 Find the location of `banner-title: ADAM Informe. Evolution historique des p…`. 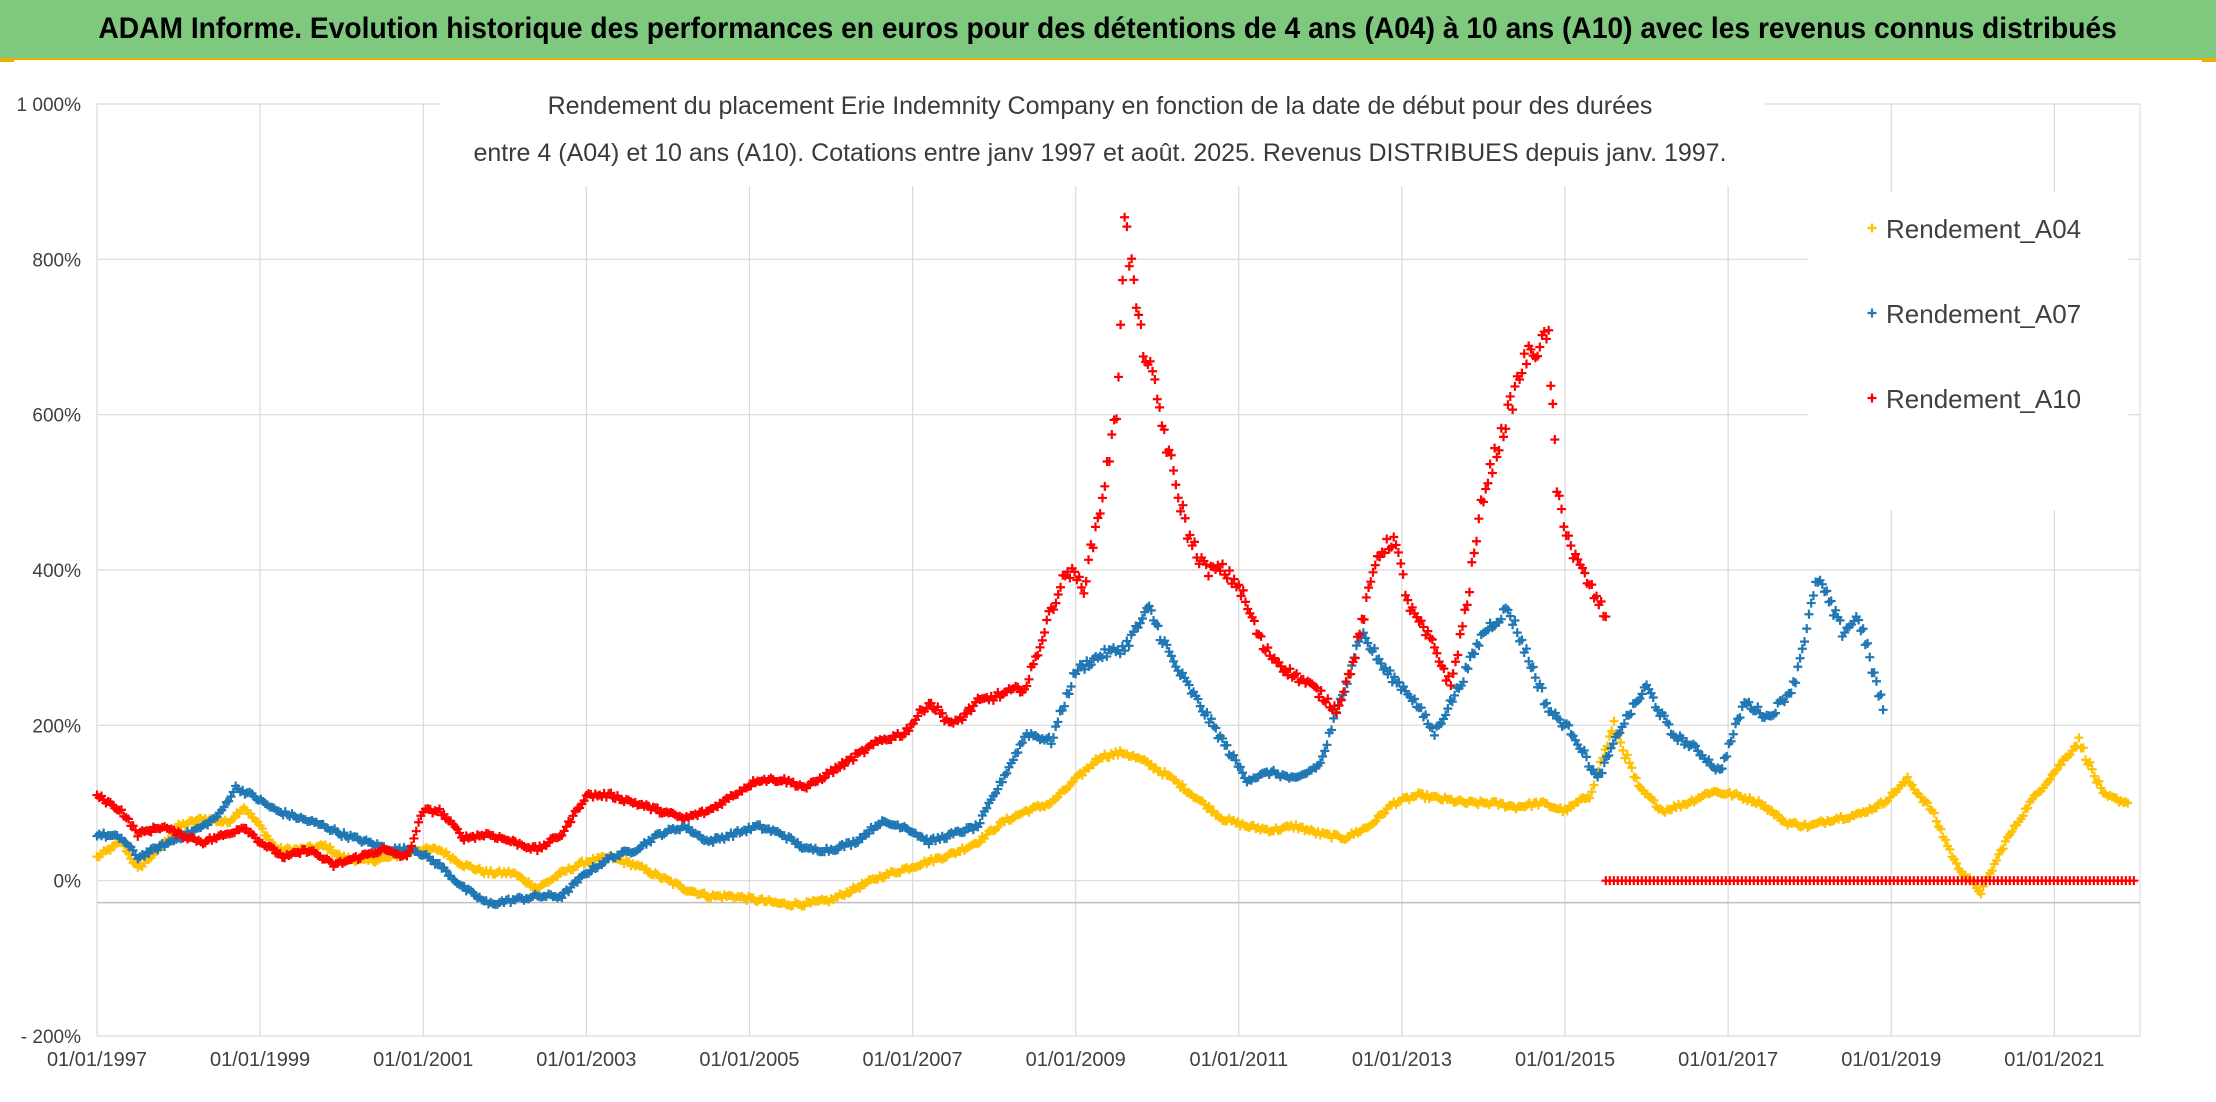

banner-title: ADAM Informe. Evolution historique des p… is located at coordinates (1108, 28).